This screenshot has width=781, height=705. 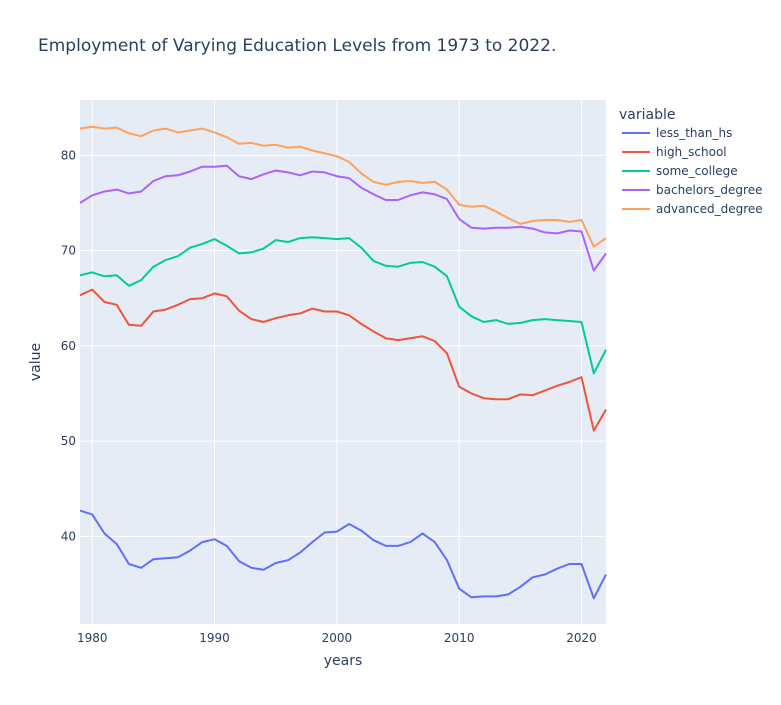 I want to click on legend-label: some_college, so click(x=697, y=171).